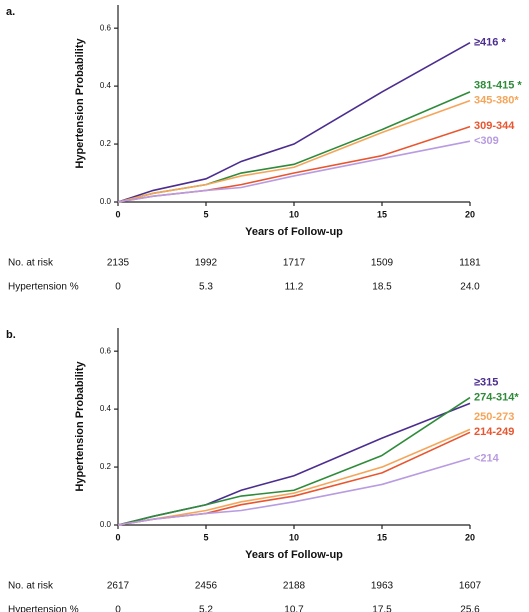  What do you see at coordinates (206, 586) in the screenshot?
I see `table-cell: 2456` at bounding box center [206, 586].